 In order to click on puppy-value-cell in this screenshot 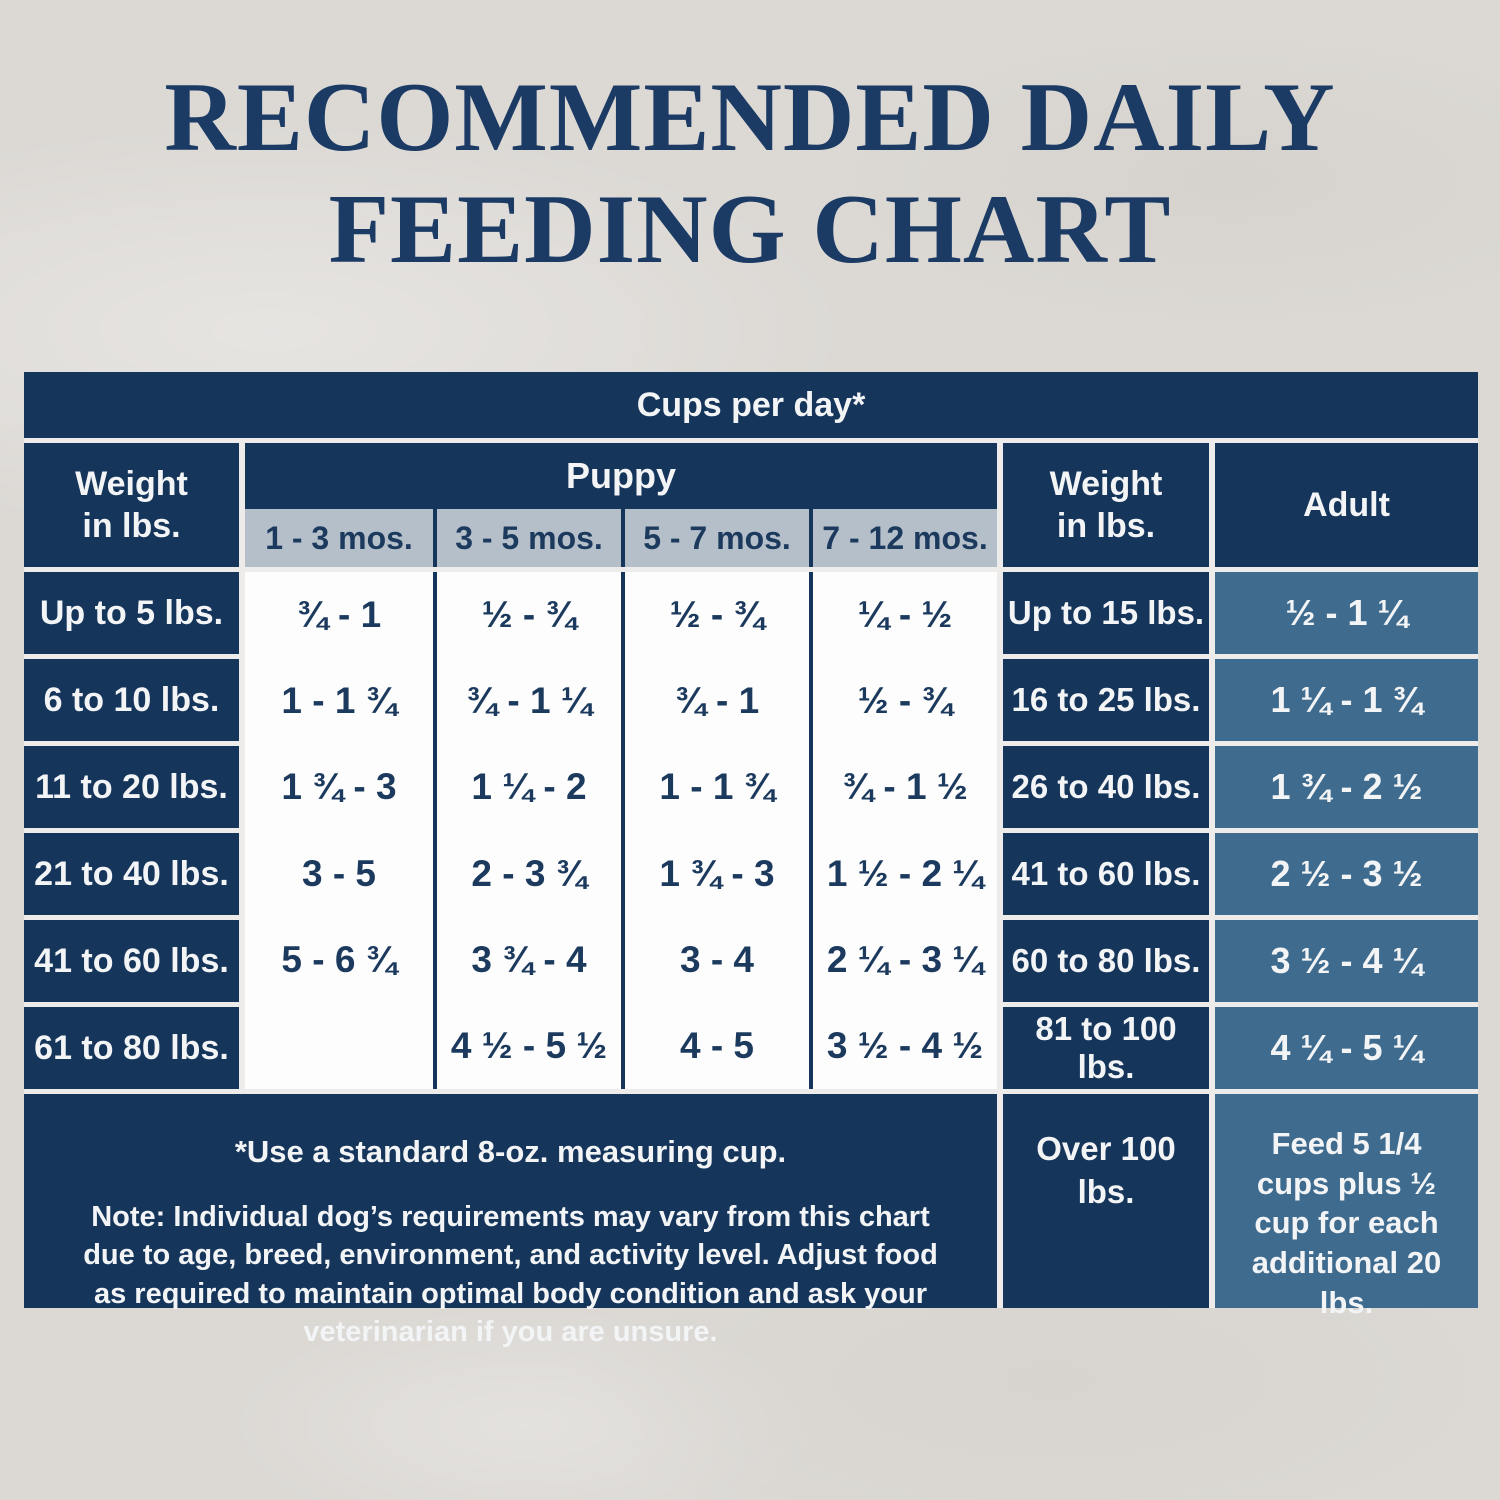, I will do `click(339, 1046)`.